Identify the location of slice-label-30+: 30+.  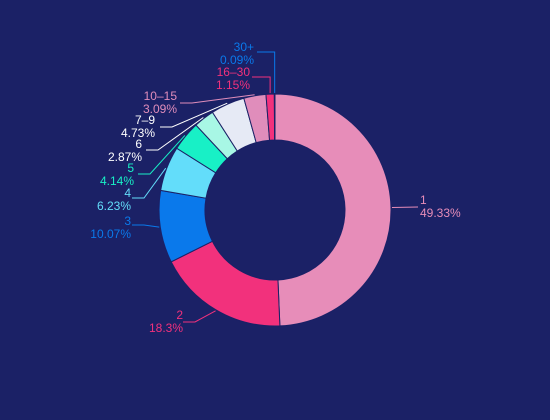
(244, 47).